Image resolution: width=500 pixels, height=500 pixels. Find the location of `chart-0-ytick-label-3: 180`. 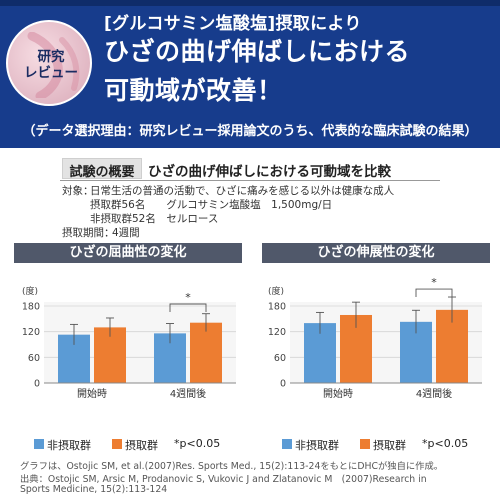

chart-0-ytick-label-3: 180 is located at coordinates (31, 307).